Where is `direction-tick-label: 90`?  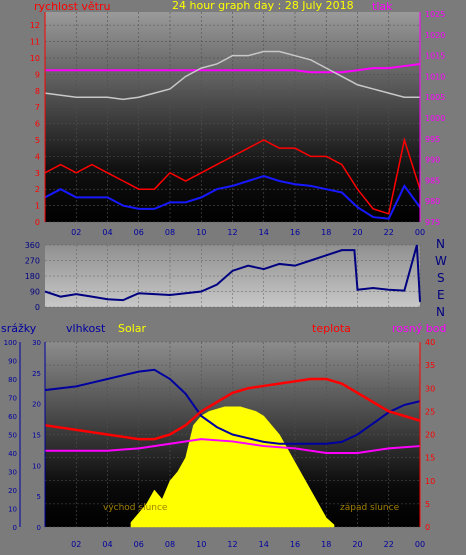 direction-tick-label: 90 is located at coordinates (35, 292).